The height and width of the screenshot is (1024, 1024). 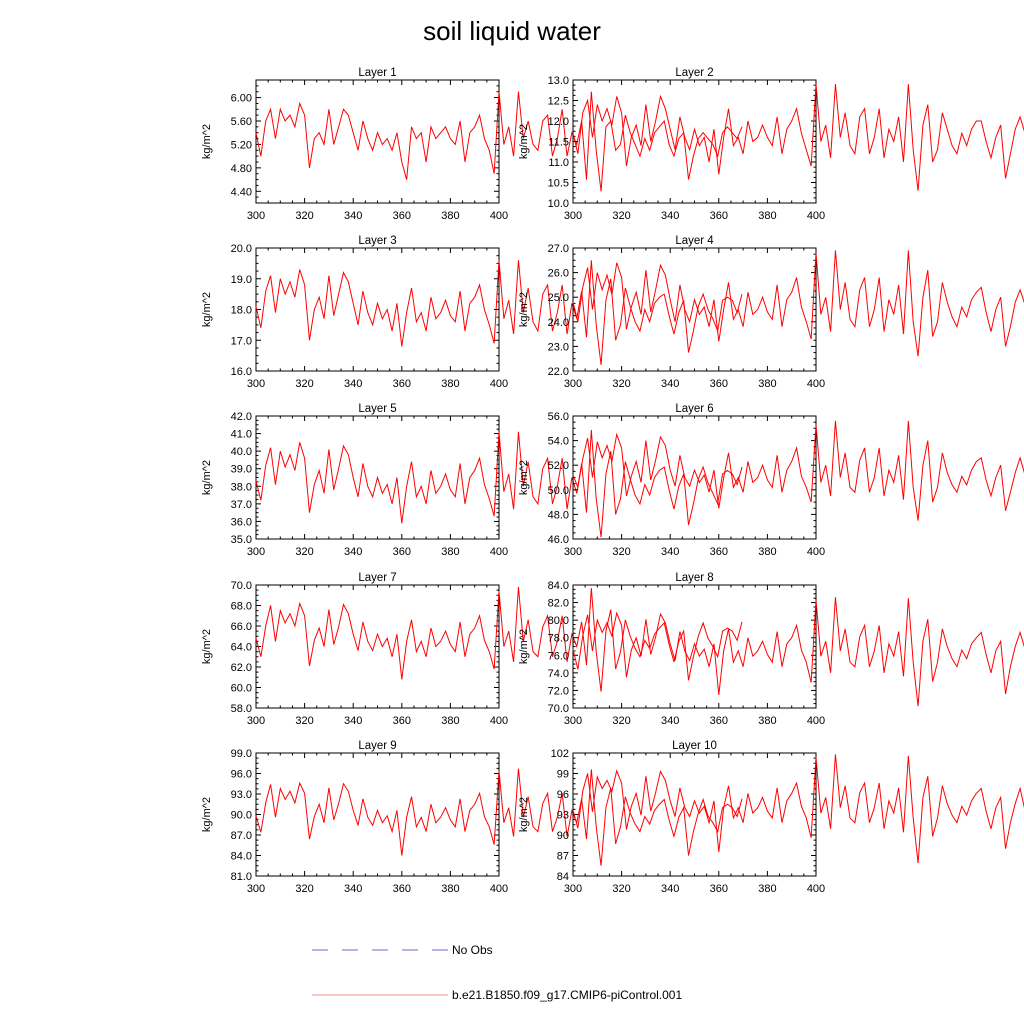 What do you see at coordinates (558, 604) in the screenshot?
I see `y-tick-label: 82.0` at bounding box center [558, 604].